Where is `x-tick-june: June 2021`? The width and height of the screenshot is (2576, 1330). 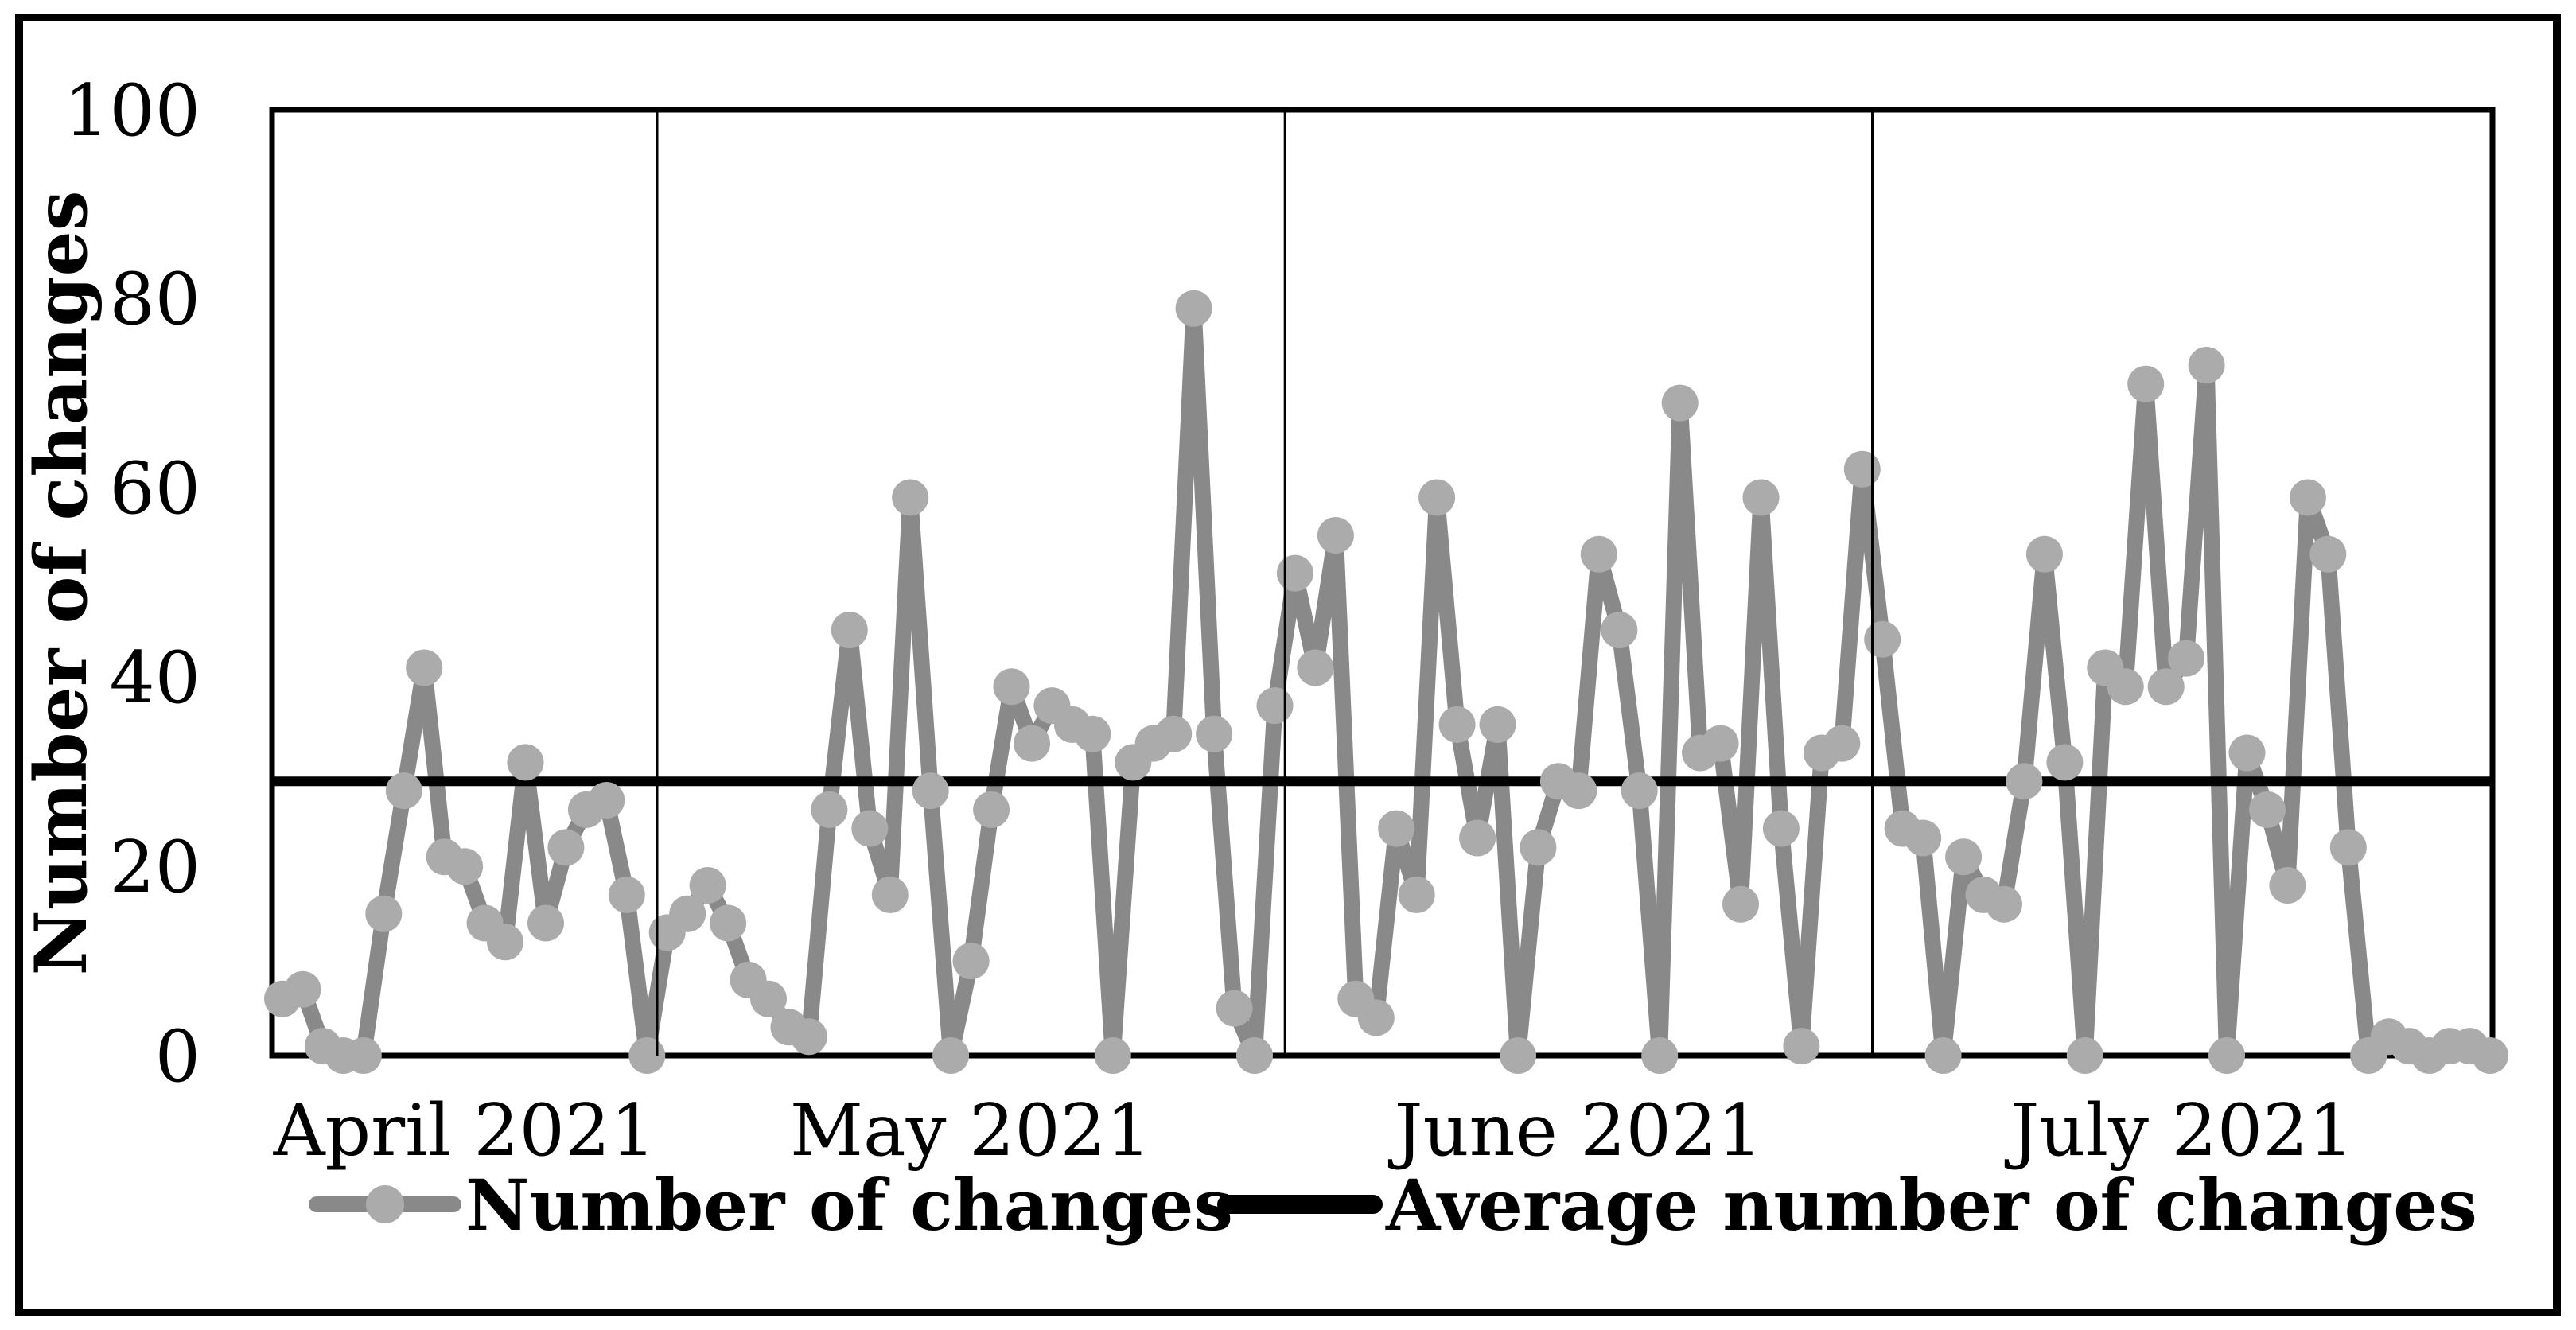 x-tick-june: June 2021 is located at coordinates (1576, 1130).